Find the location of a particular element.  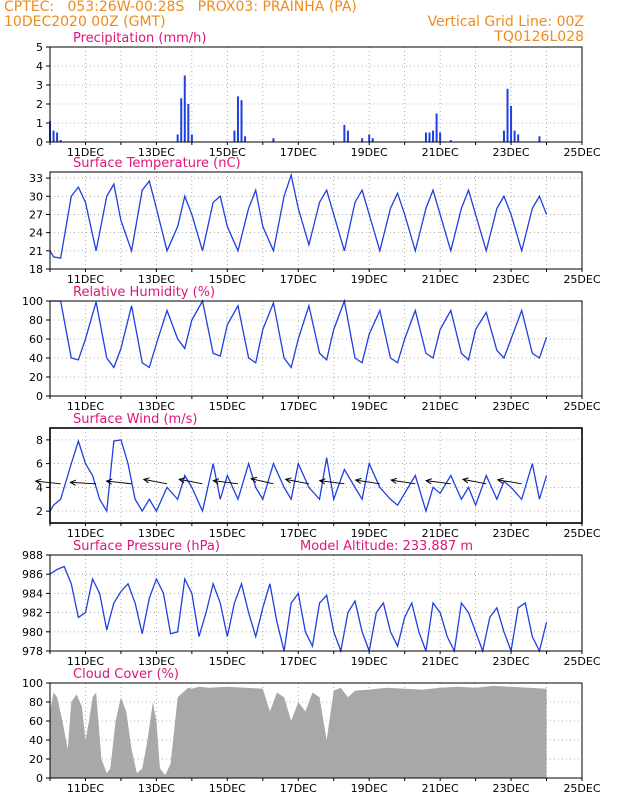

precip-x-tick-label: 19DEC is located at coordinates (369, 152).